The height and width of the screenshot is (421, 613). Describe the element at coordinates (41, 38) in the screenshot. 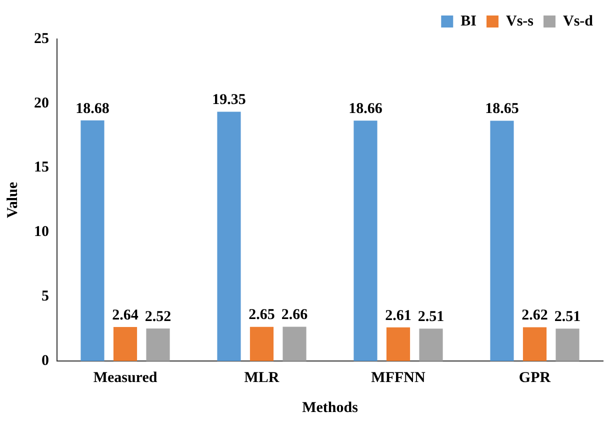

I see `y-tick-label: 25` at that location.